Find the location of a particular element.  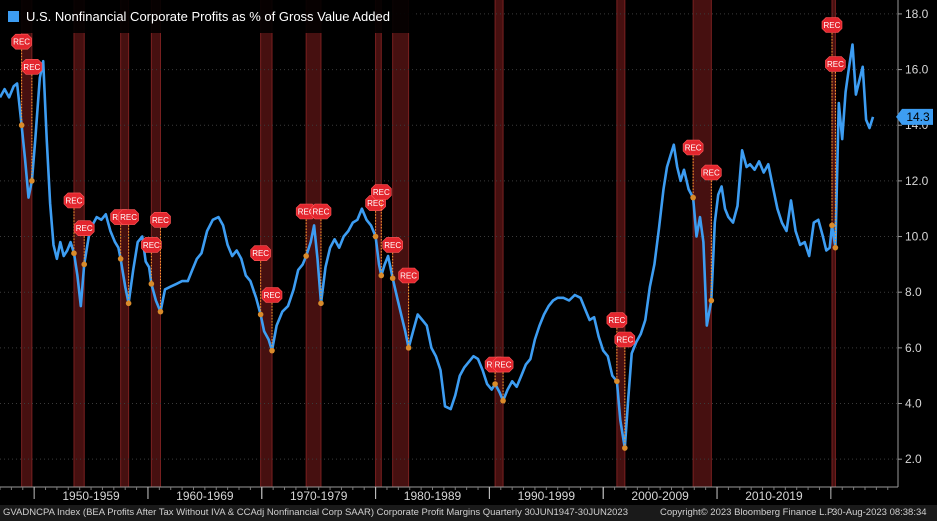

x-tick-label: 1950-1959 is located at coordinates (91, 496).